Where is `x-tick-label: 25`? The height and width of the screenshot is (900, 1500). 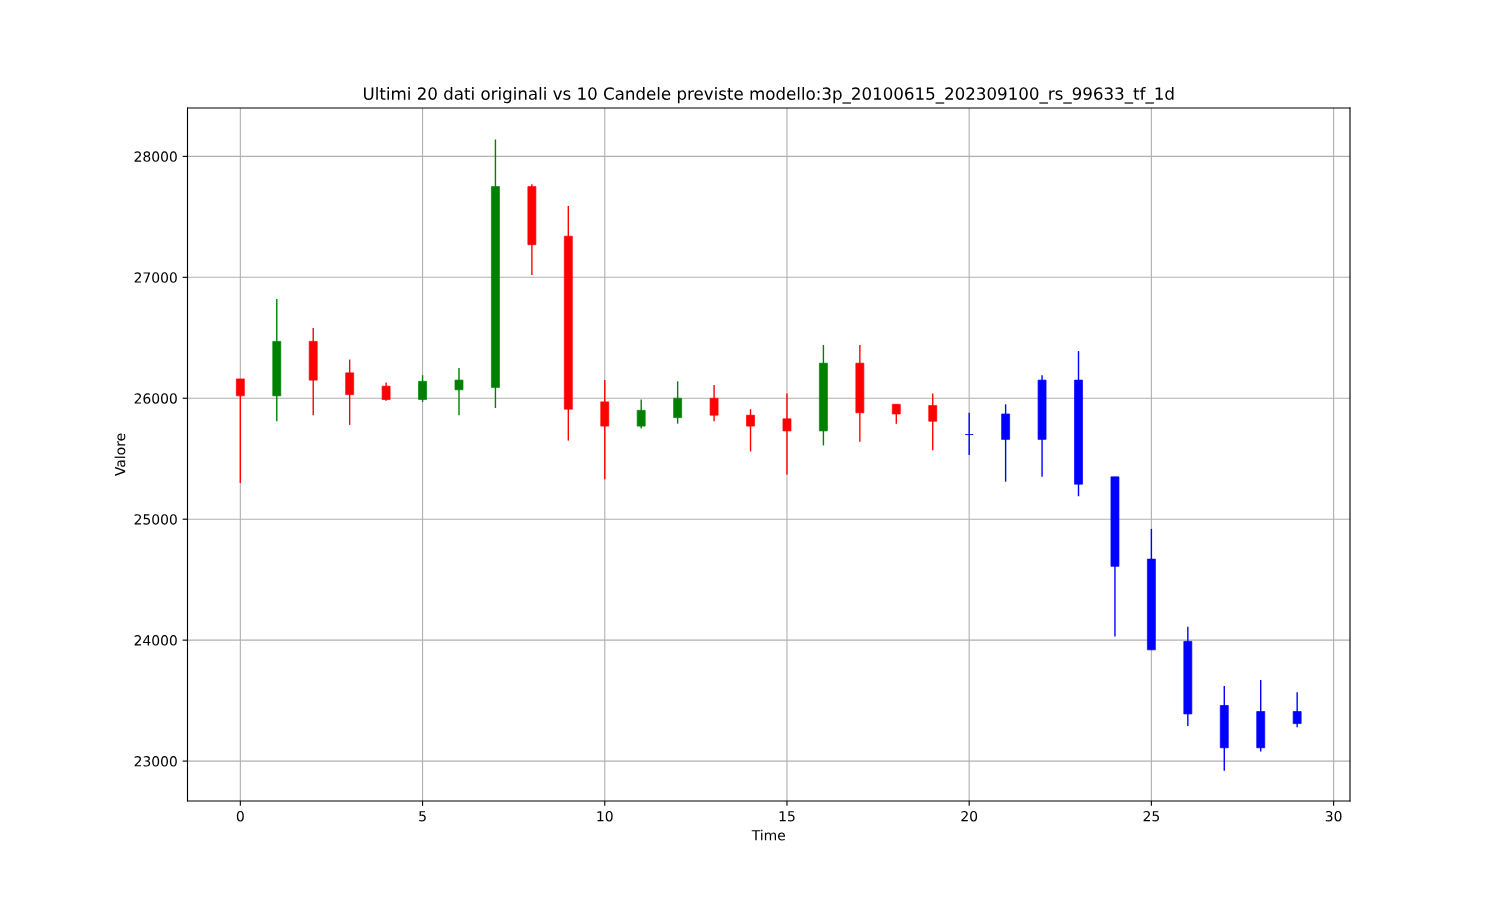
x-tick-label: 25 is located at coordinates (1151, 816).